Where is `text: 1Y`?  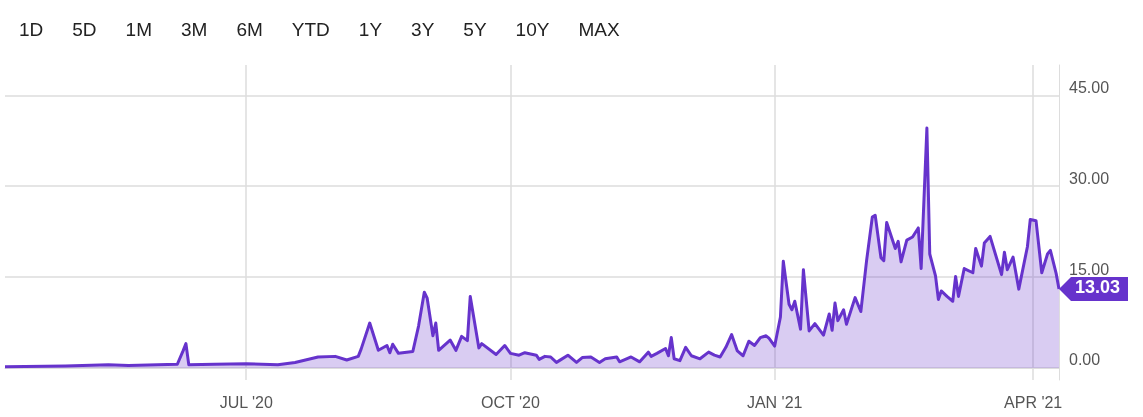
text: 1Y is located at coordinates (370, 30).